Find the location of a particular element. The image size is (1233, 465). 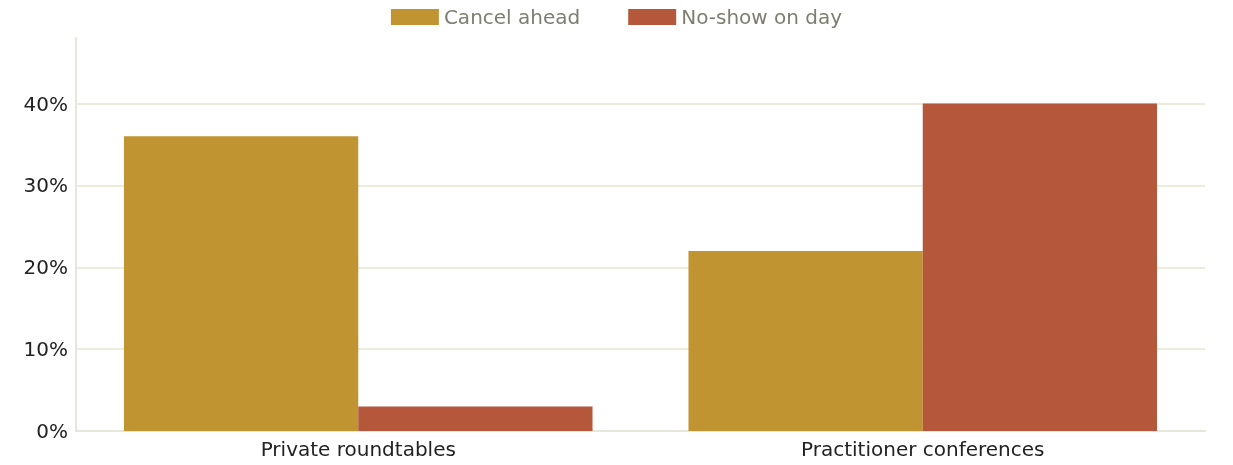

legend-label: Cancel ahead is located at coordinates (512, 17).